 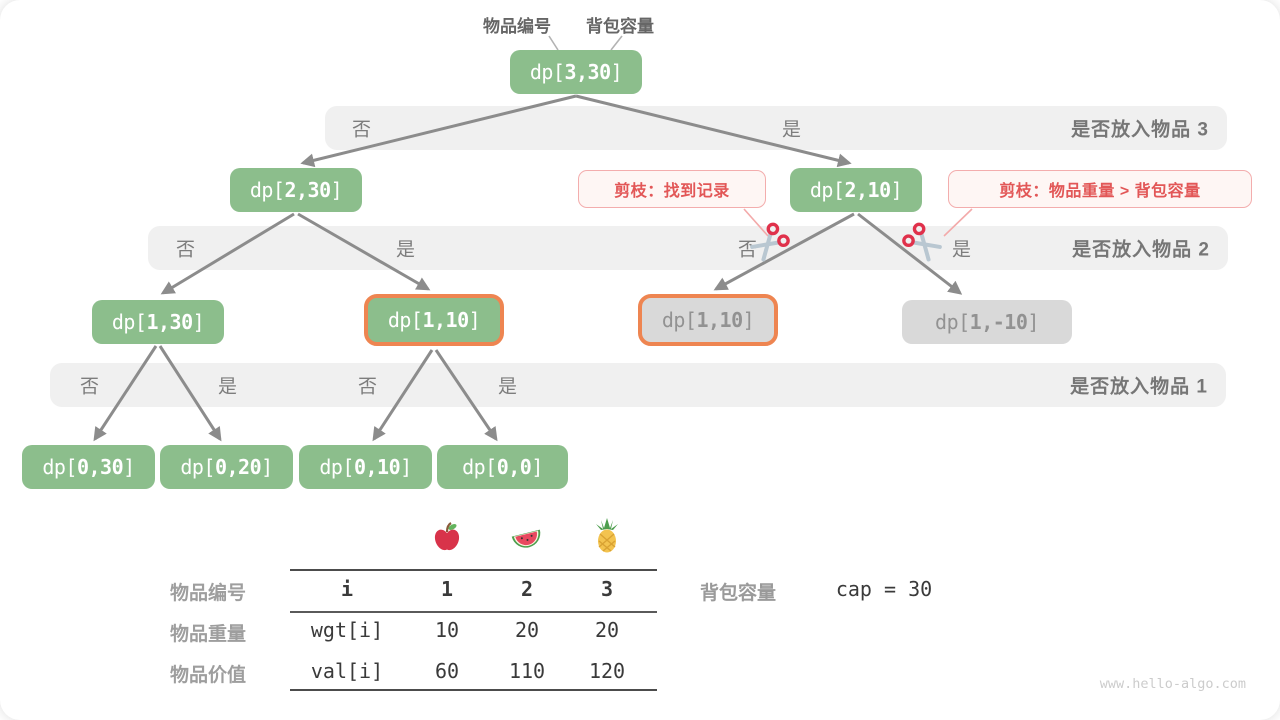 What do you see at coordinates (620, 26) in the screenshot?
I see `legend-capacity: 背包容量` at bounding box center [620, 26].